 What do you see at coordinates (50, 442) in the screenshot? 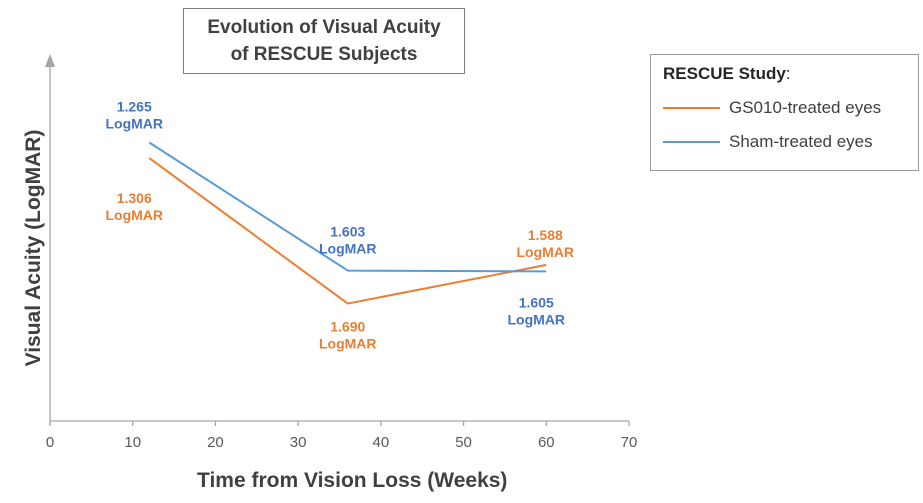
I see `x-tick-label: 0` at bounding box center [50, 442].